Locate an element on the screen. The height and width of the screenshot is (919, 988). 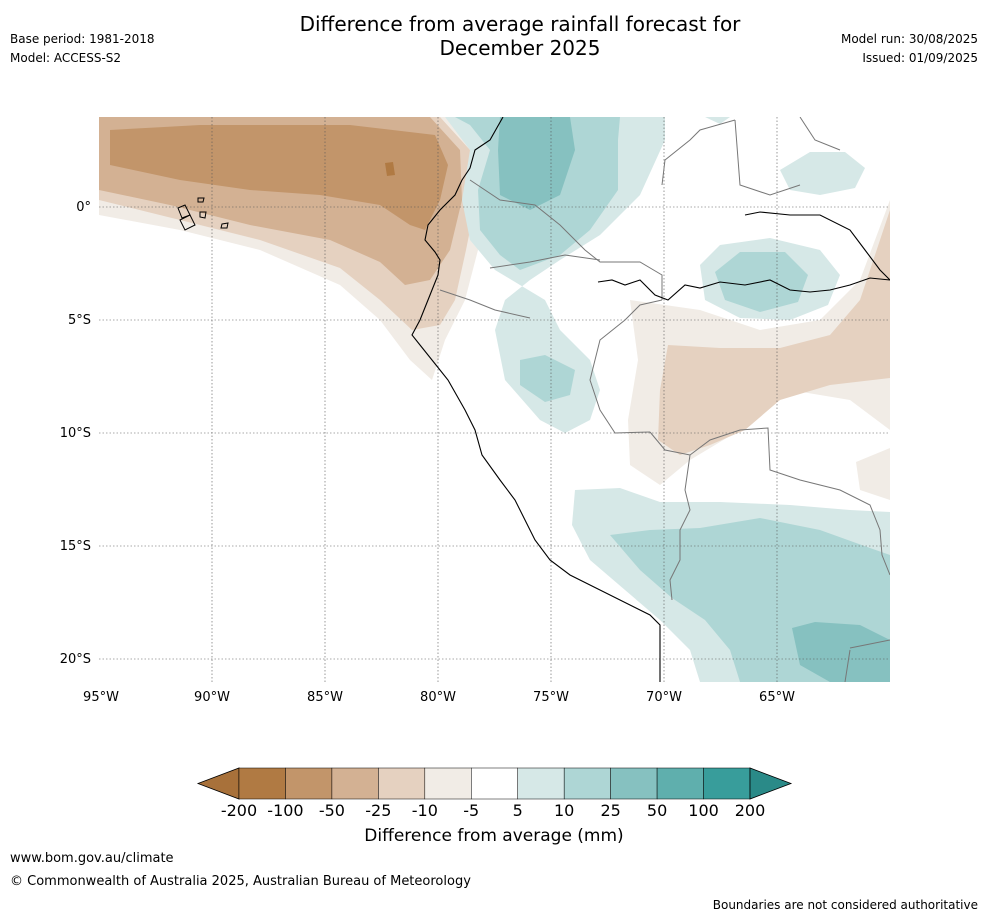
wet-zone-peru is located at coordinates (547, 378).